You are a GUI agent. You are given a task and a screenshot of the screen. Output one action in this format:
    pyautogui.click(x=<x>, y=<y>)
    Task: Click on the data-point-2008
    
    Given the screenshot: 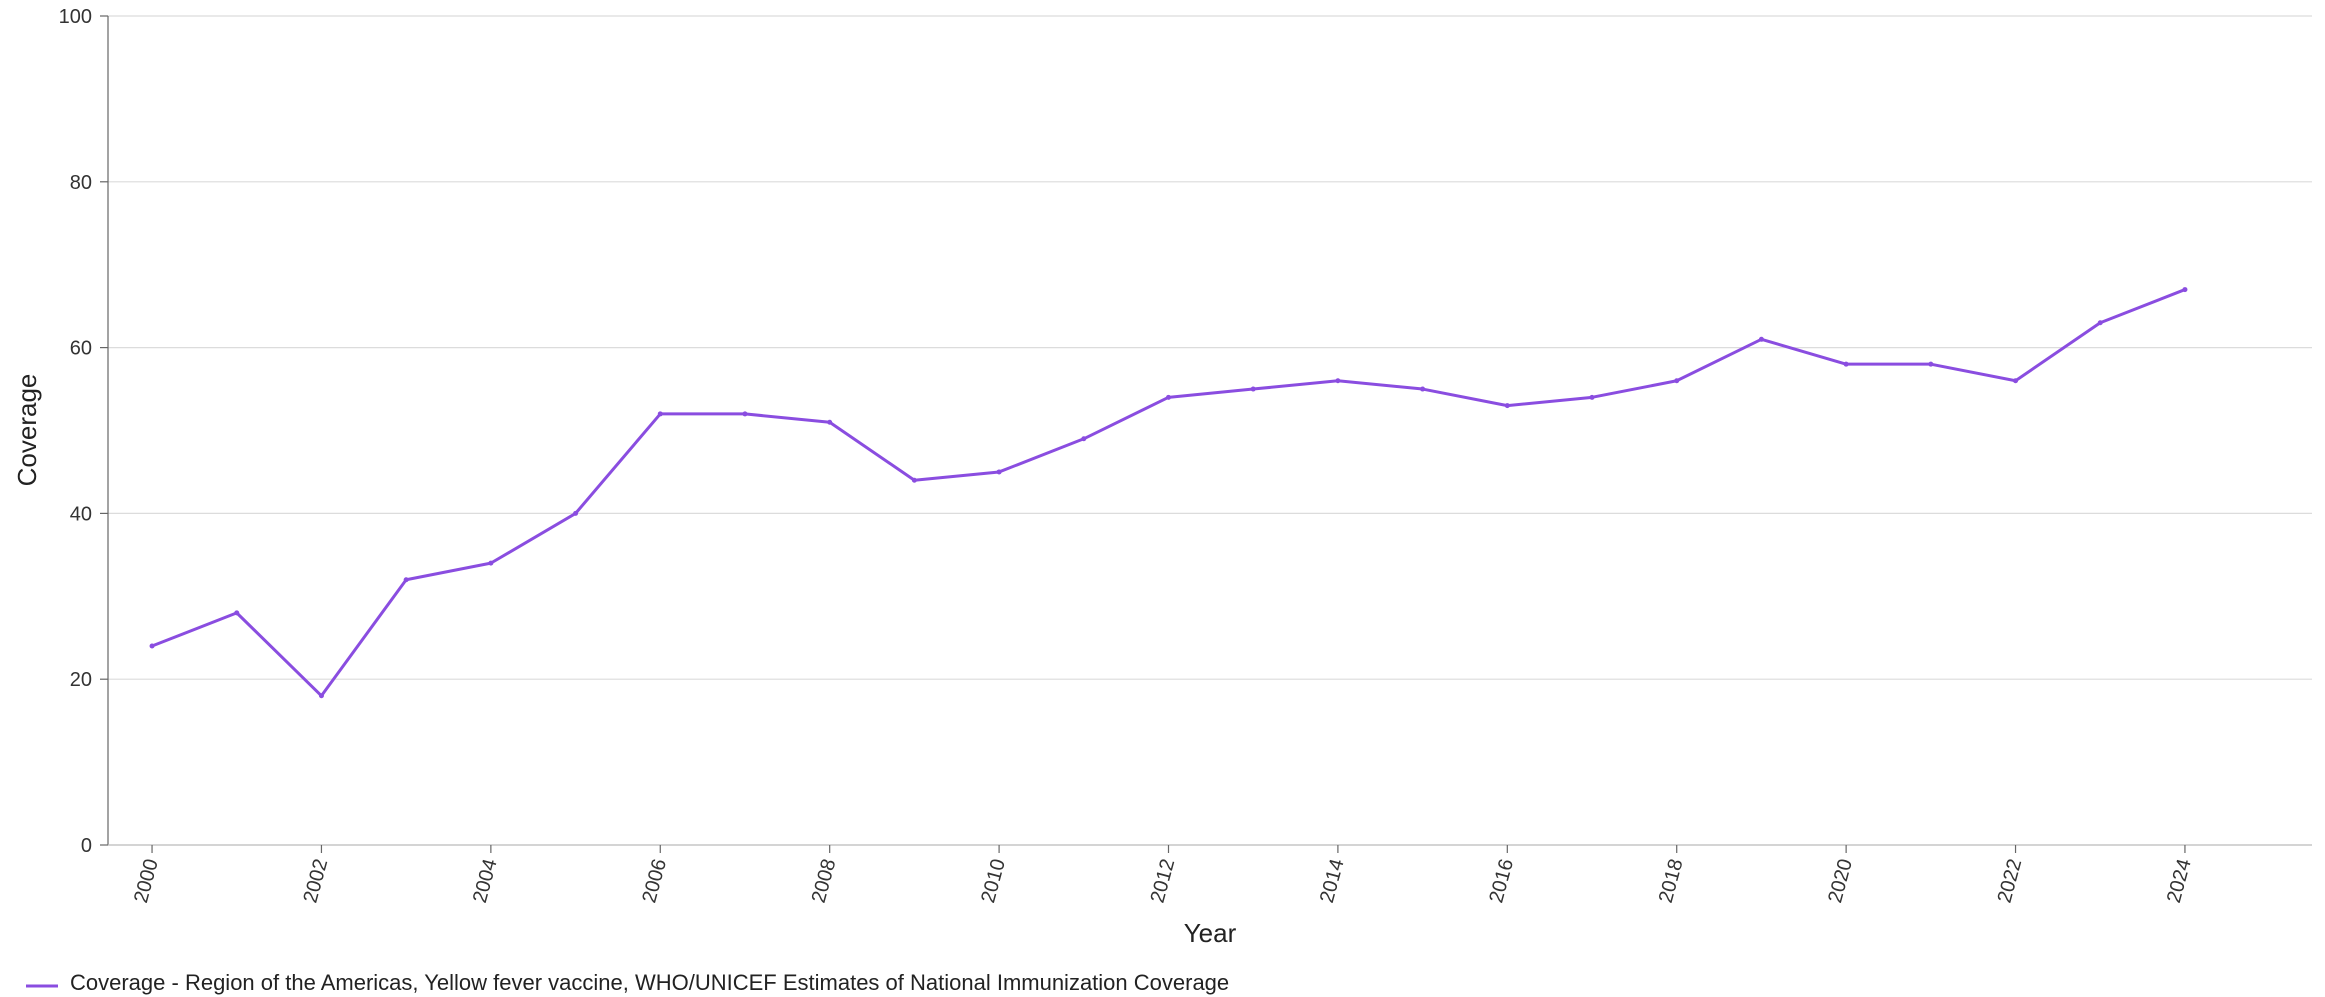 What is the action you would take?
    pyautogui.click(x=830, y=422)
    